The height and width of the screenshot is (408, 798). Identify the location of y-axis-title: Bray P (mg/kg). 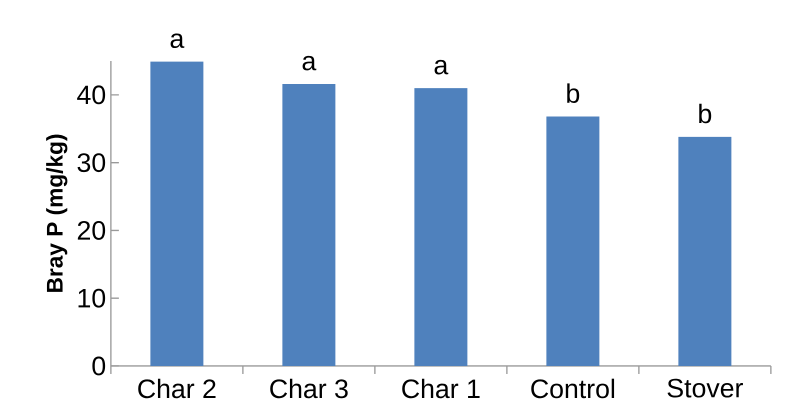
(57, 213).